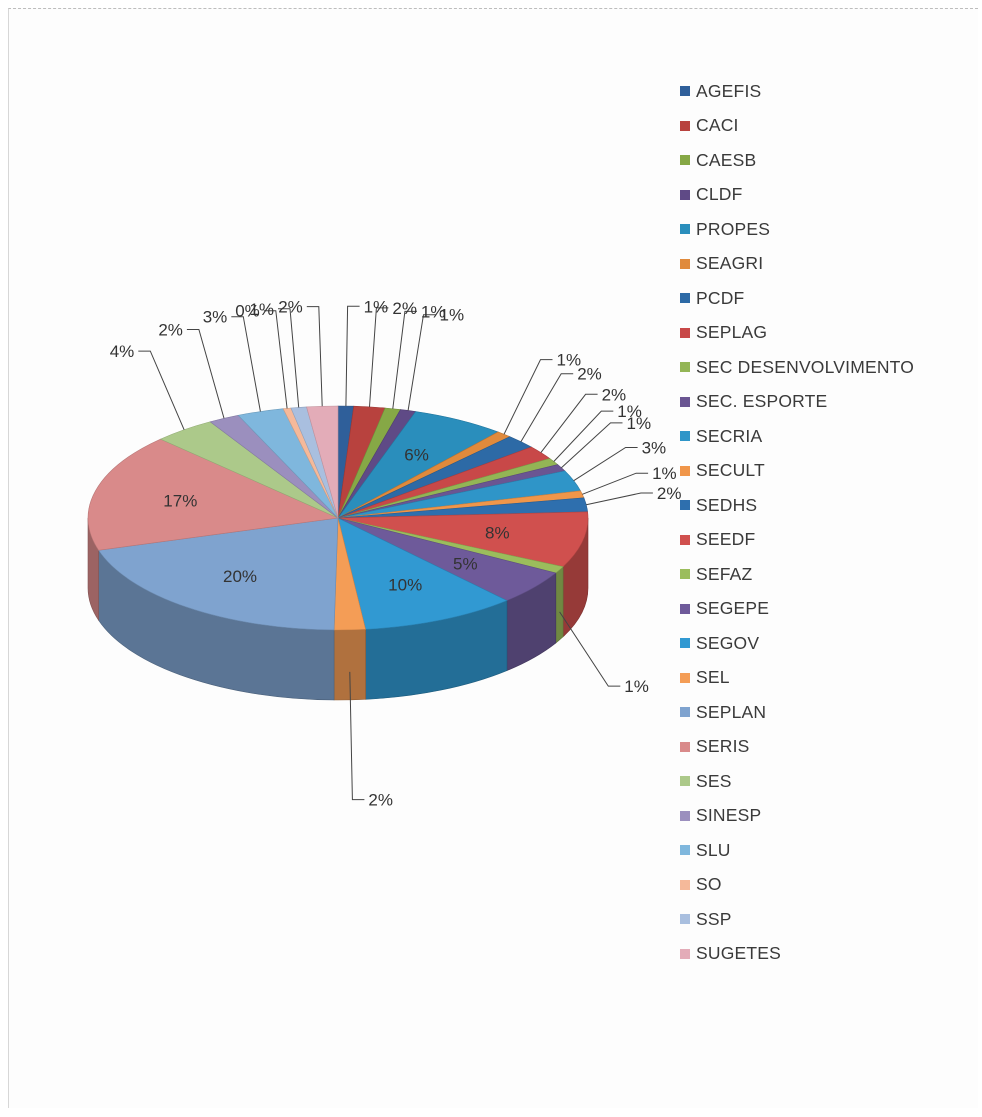 The image size is (982, 1117). Describe the element at coordinates (669, 493) in the screenshot. I see `data-label-sedhs: 2%` at that location.